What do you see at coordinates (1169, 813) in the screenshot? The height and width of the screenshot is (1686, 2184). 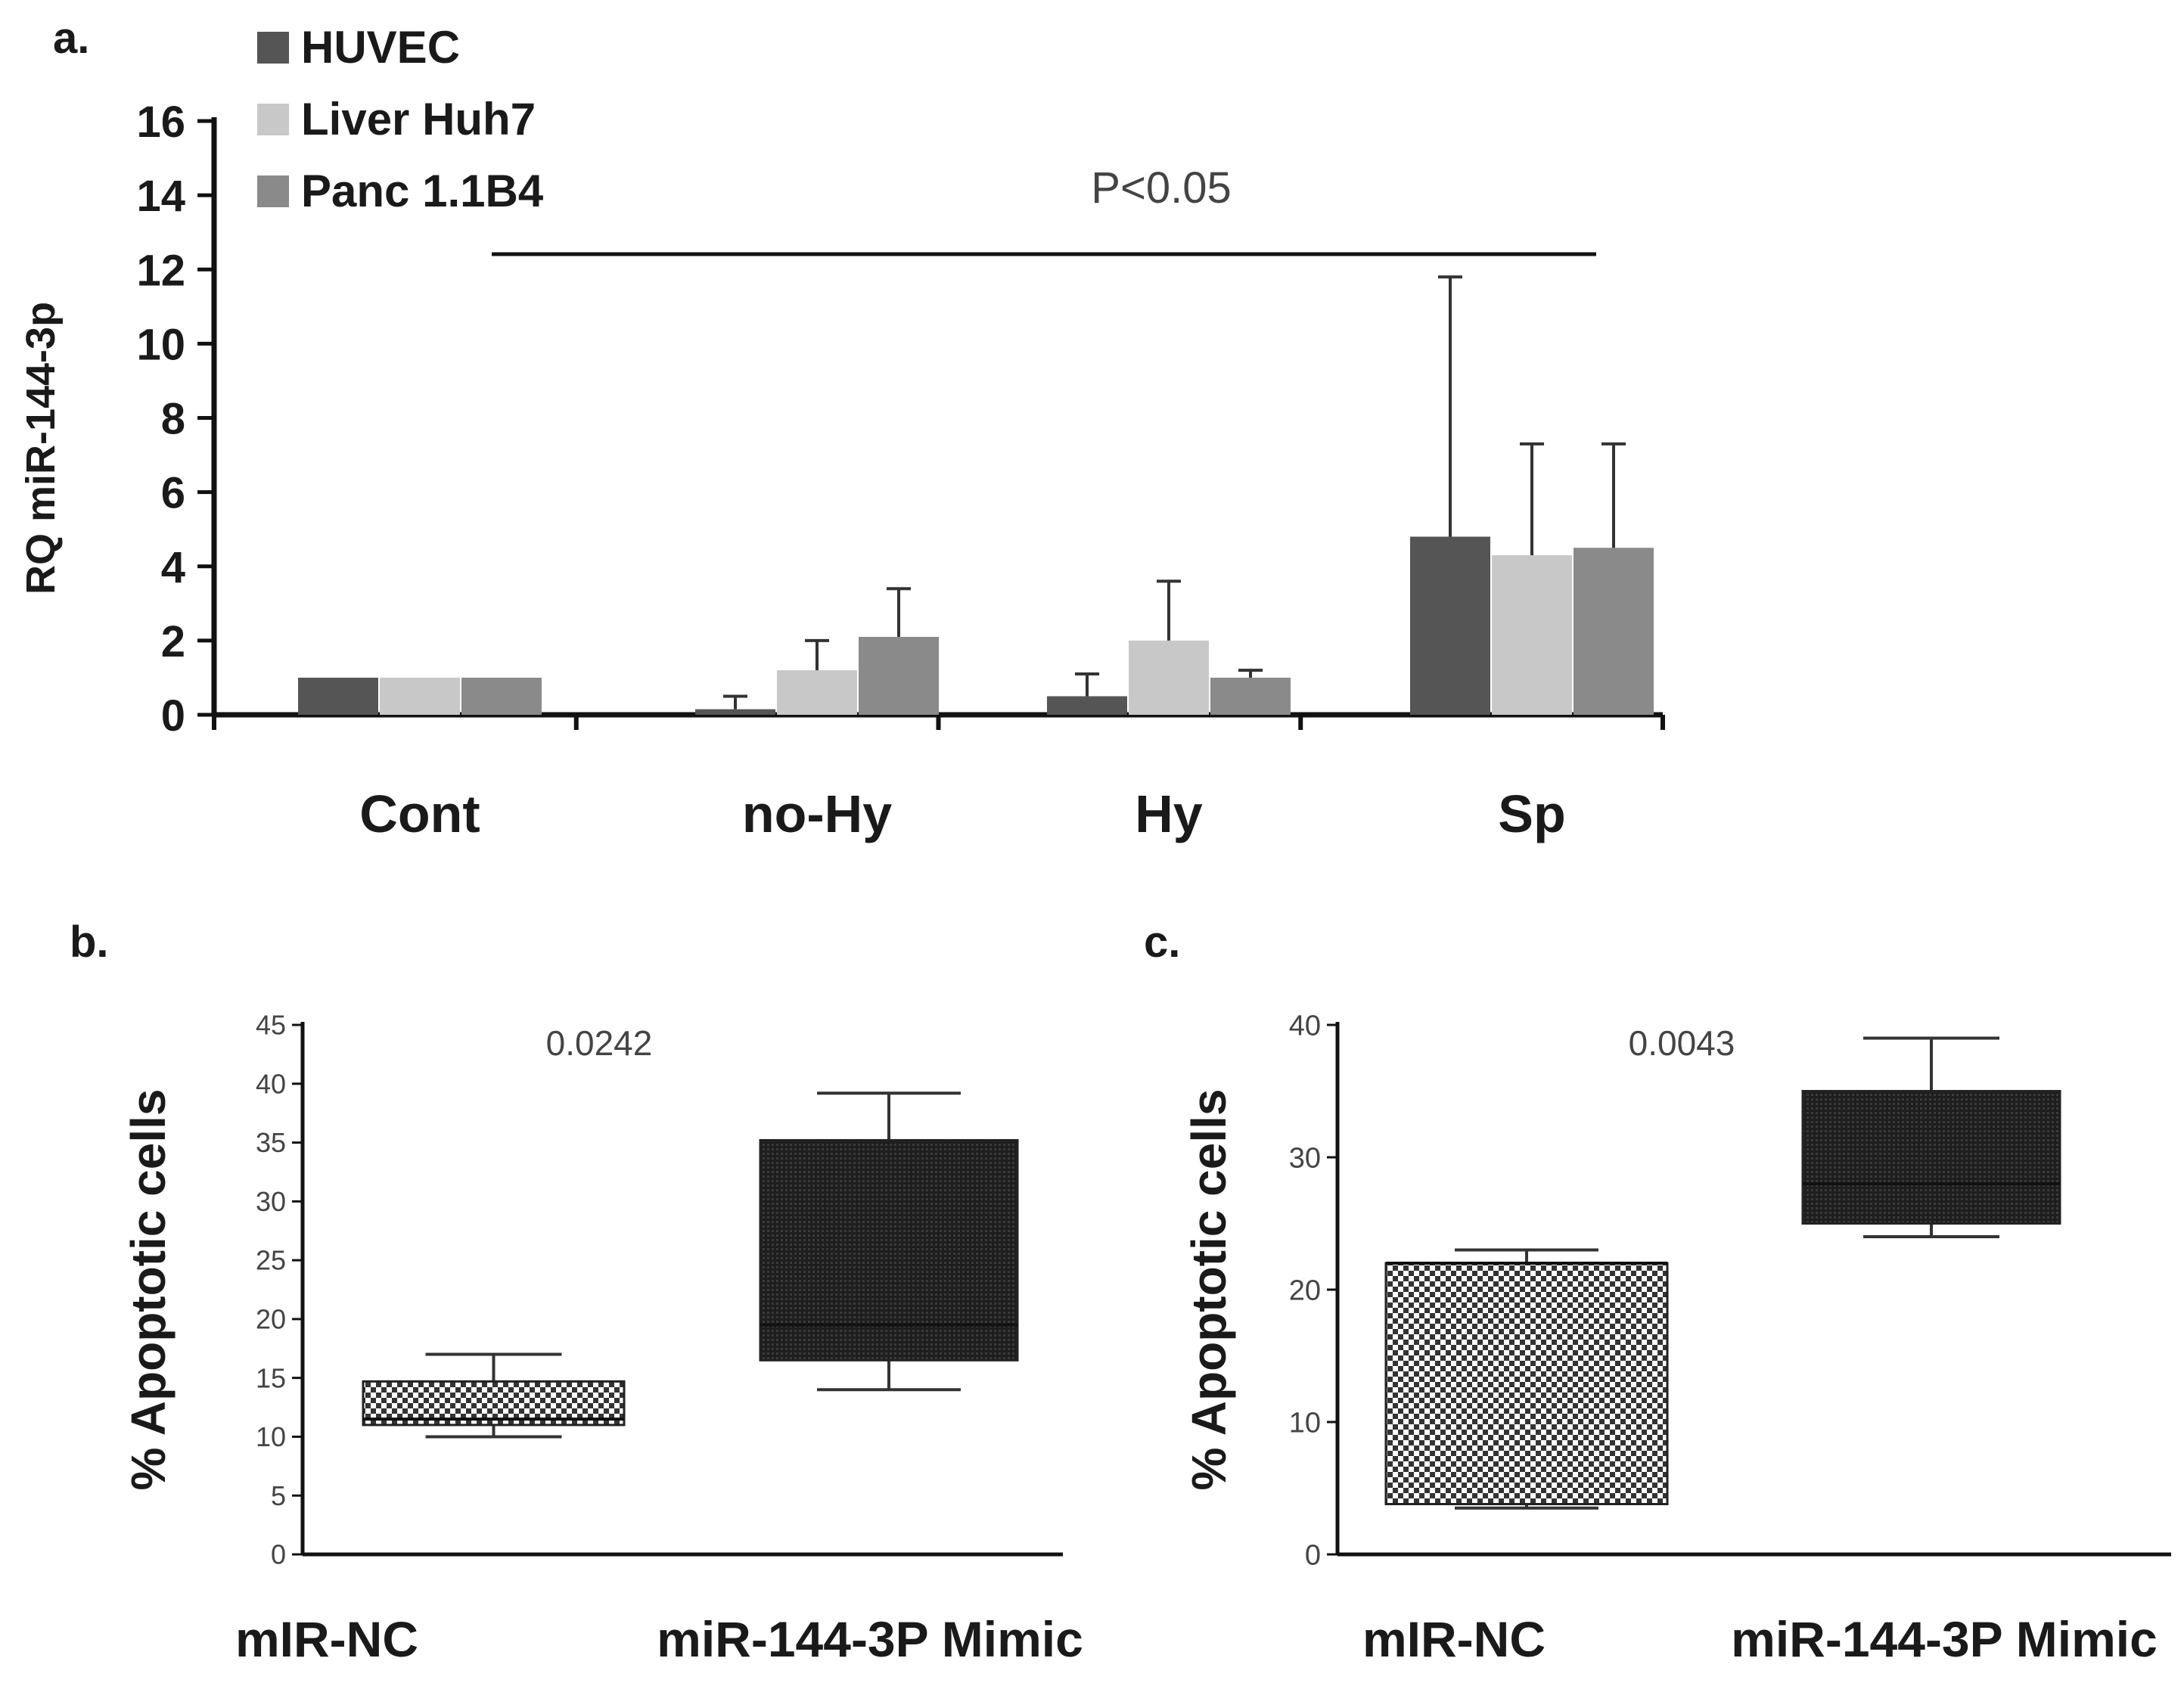 I see `x-category-label: Hy` at bounding box center [1169, 813].